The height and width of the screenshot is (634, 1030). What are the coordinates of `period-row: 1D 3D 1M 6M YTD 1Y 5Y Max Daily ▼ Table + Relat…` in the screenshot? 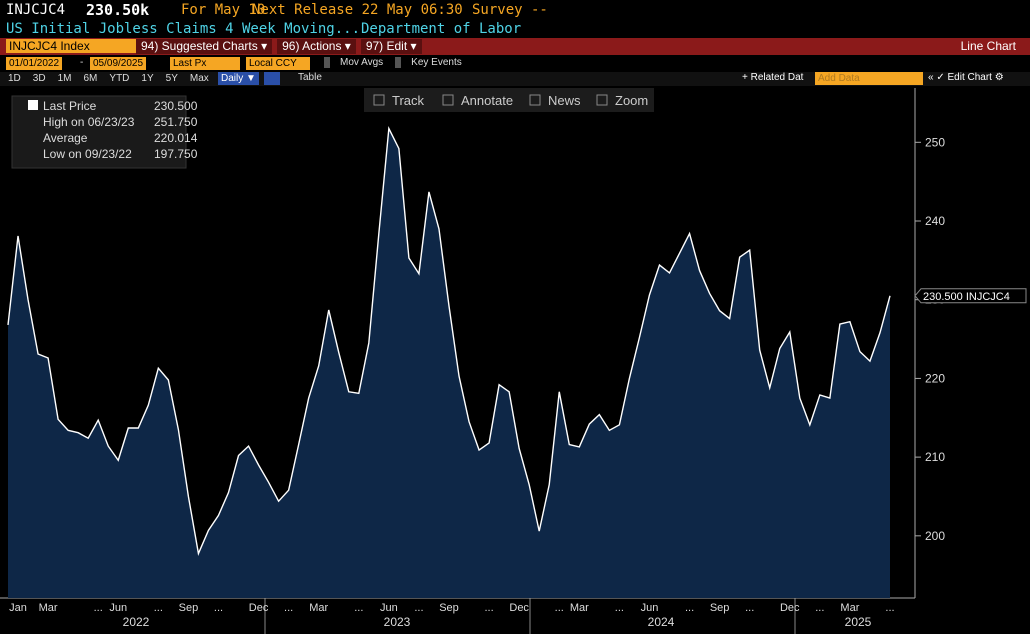 It's located at (515, 79).